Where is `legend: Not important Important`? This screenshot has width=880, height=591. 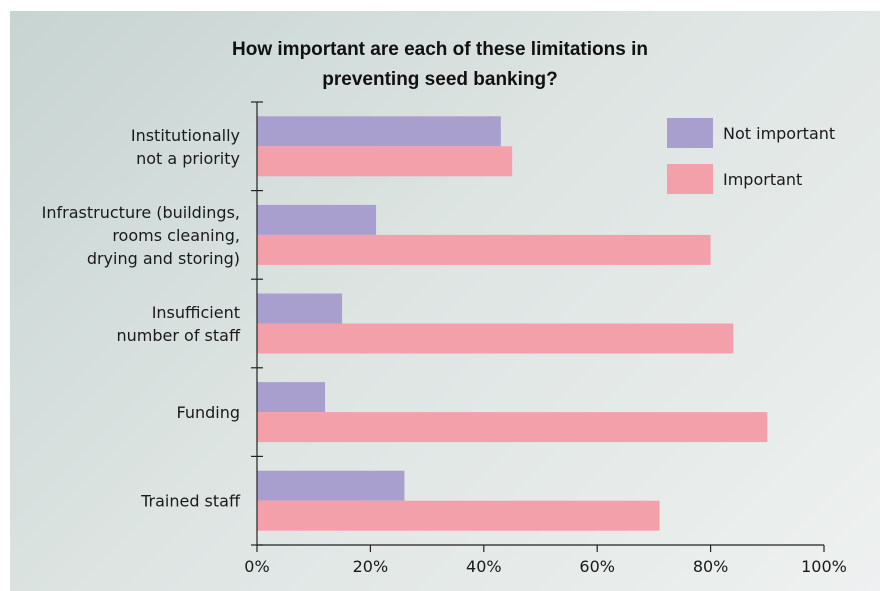 legend: Not important Important is located at coordinates (751, 156).